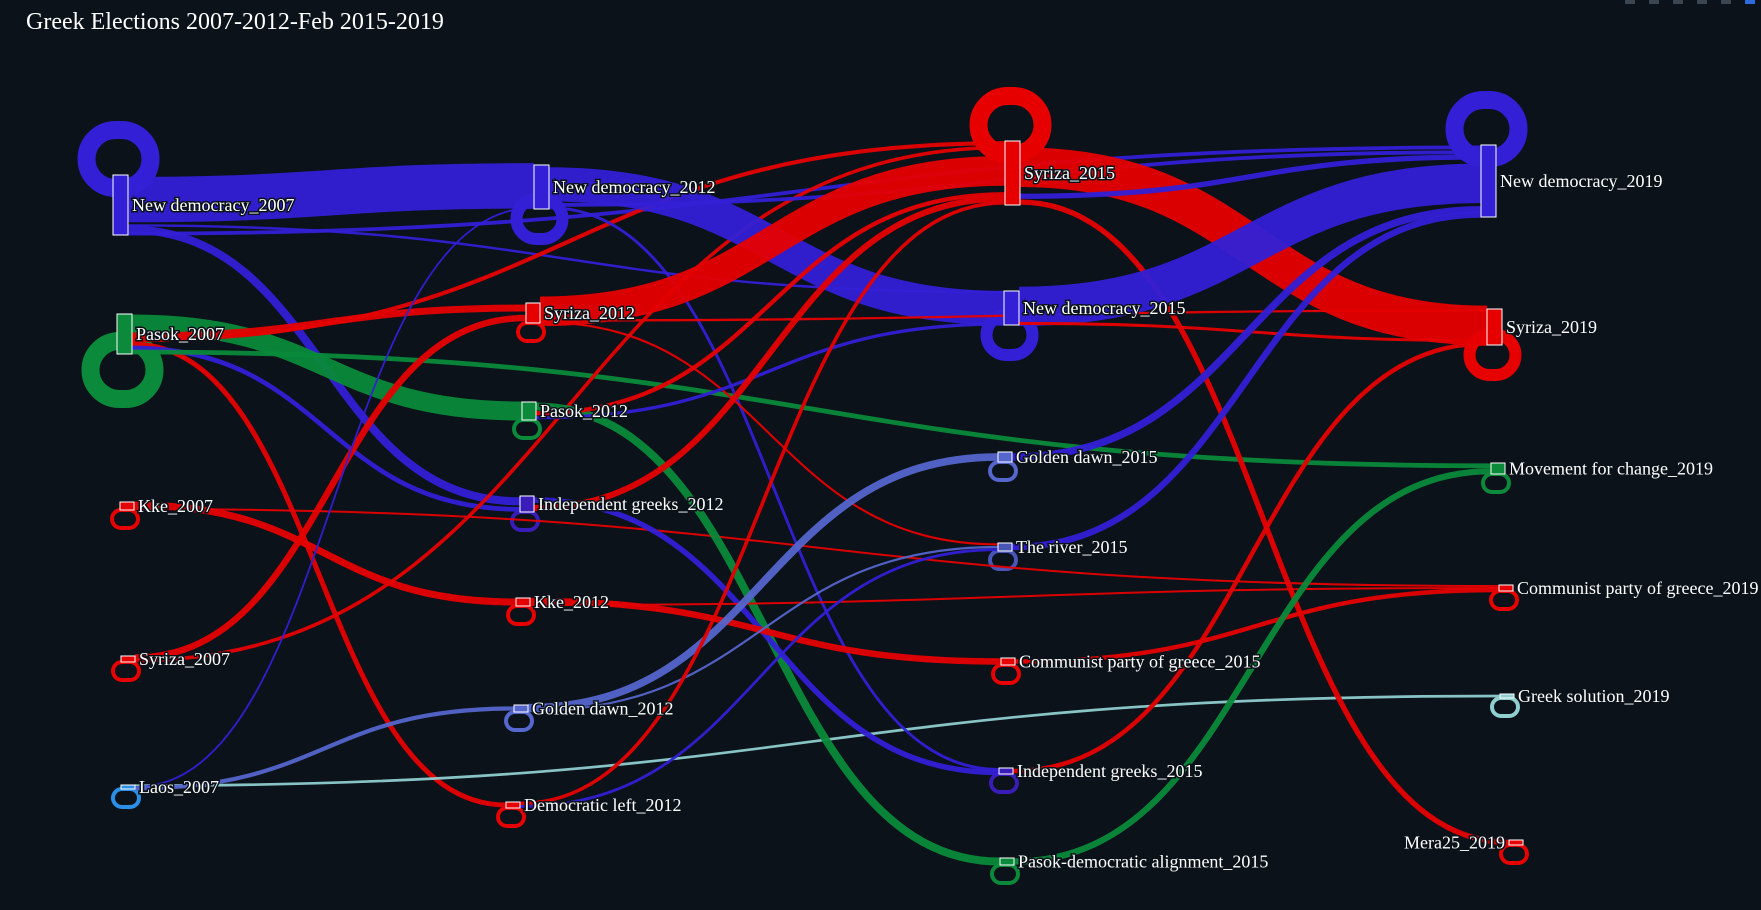  Describe the element at coordinates (1504, 600) in the screenshot. I see `loop-kk19` at that location.